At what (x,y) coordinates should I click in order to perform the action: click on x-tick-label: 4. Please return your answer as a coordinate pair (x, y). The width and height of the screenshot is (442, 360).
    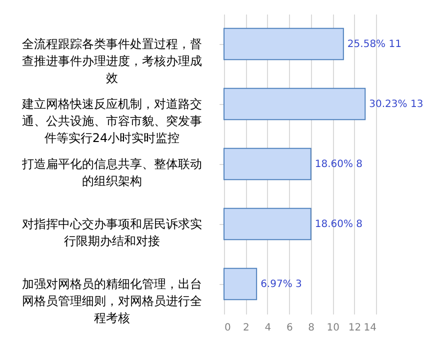
    Looking at the image, I should click on (268, 328).